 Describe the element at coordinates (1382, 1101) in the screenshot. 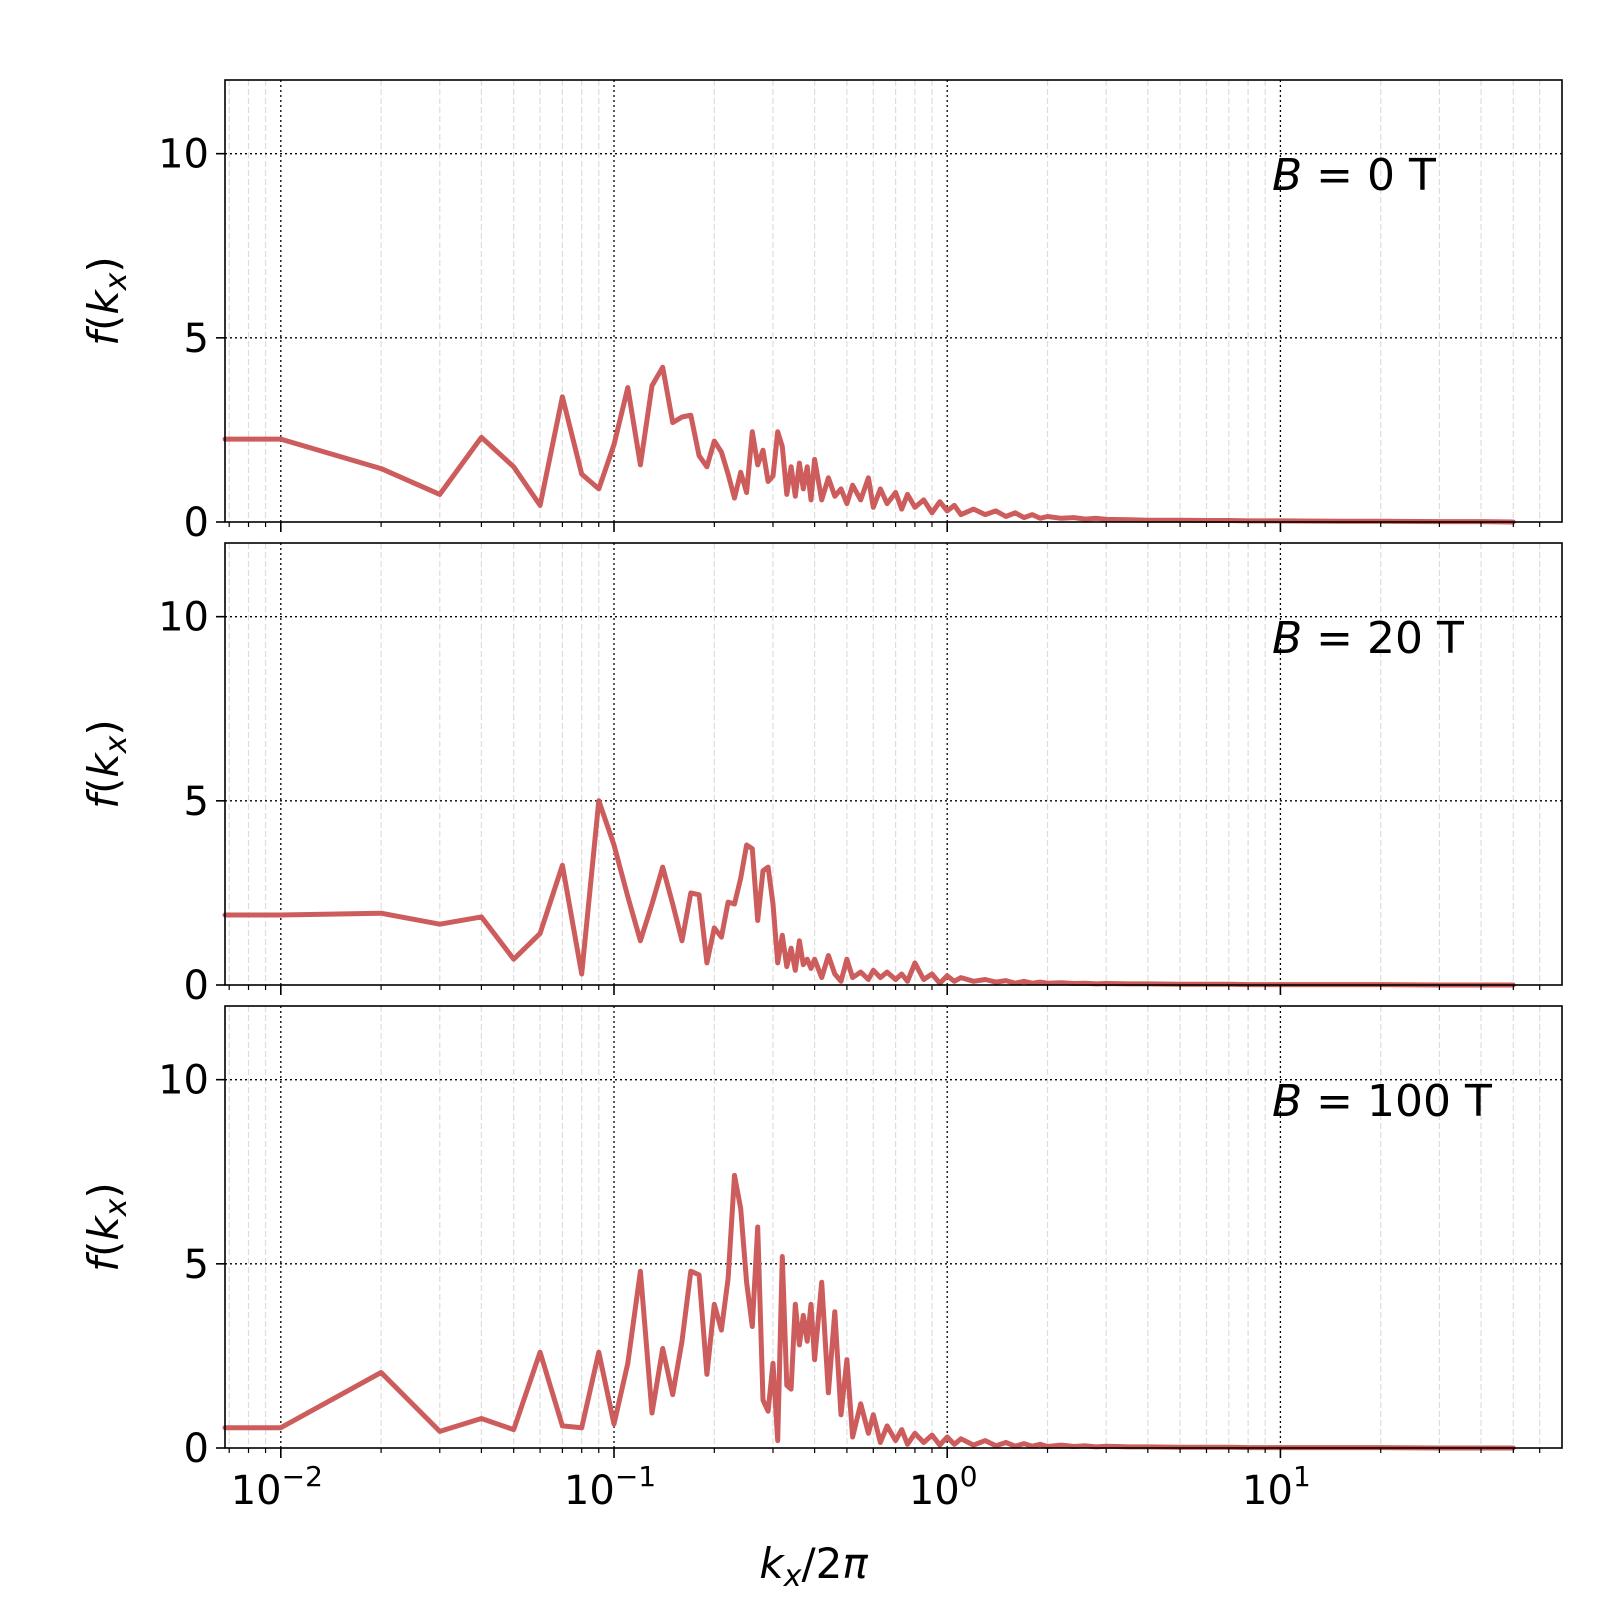

I see `panel-annotation: B = 100 T` at that location.